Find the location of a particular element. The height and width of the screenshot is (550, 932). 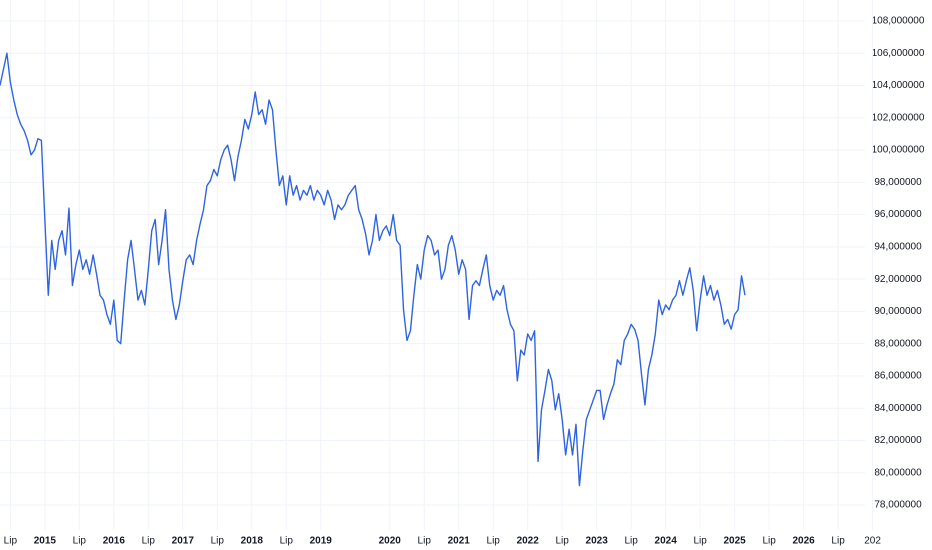

y-tick-label: 78,000000 is located at coordinates (898, 505).